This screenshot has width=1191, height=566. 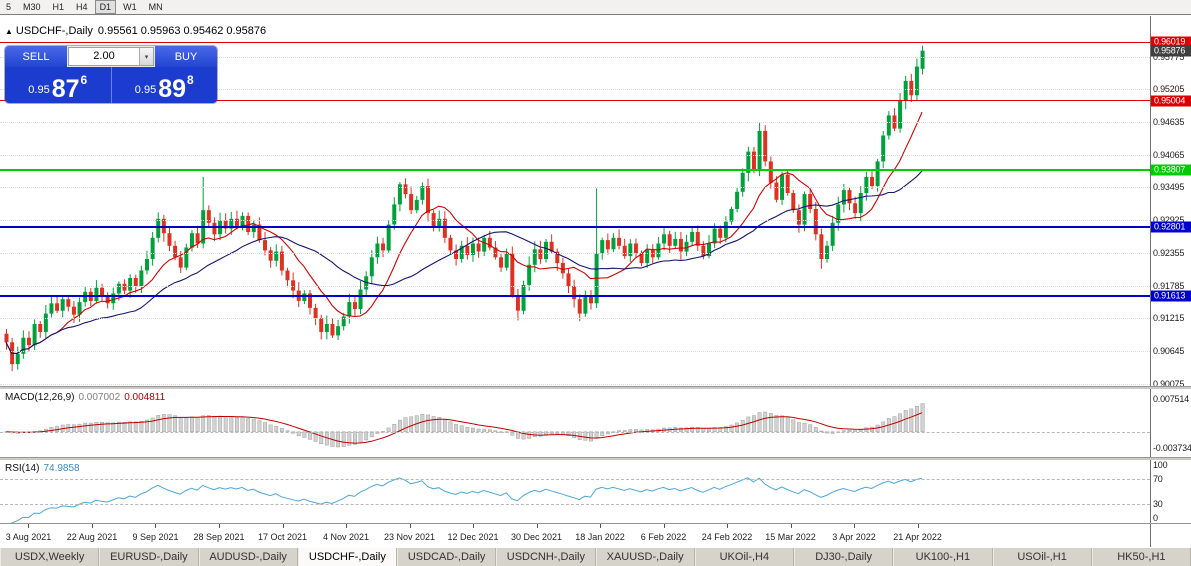 I want to click on rsi-axis-label: 30, so click(x=1158, y=504).